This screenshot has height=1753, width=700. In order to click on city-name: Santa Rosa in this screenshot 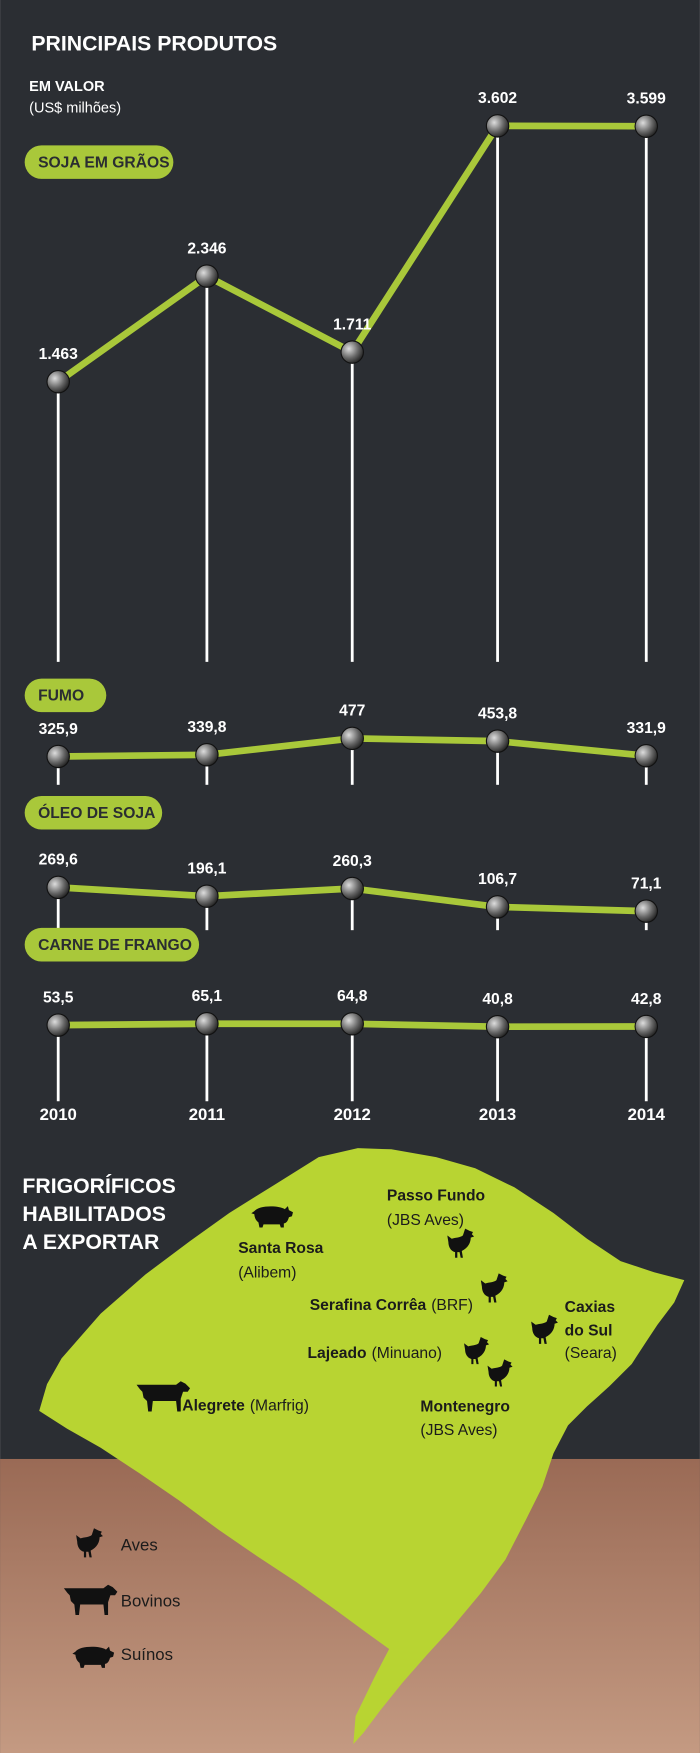, I will do `click(280, 1248)`.